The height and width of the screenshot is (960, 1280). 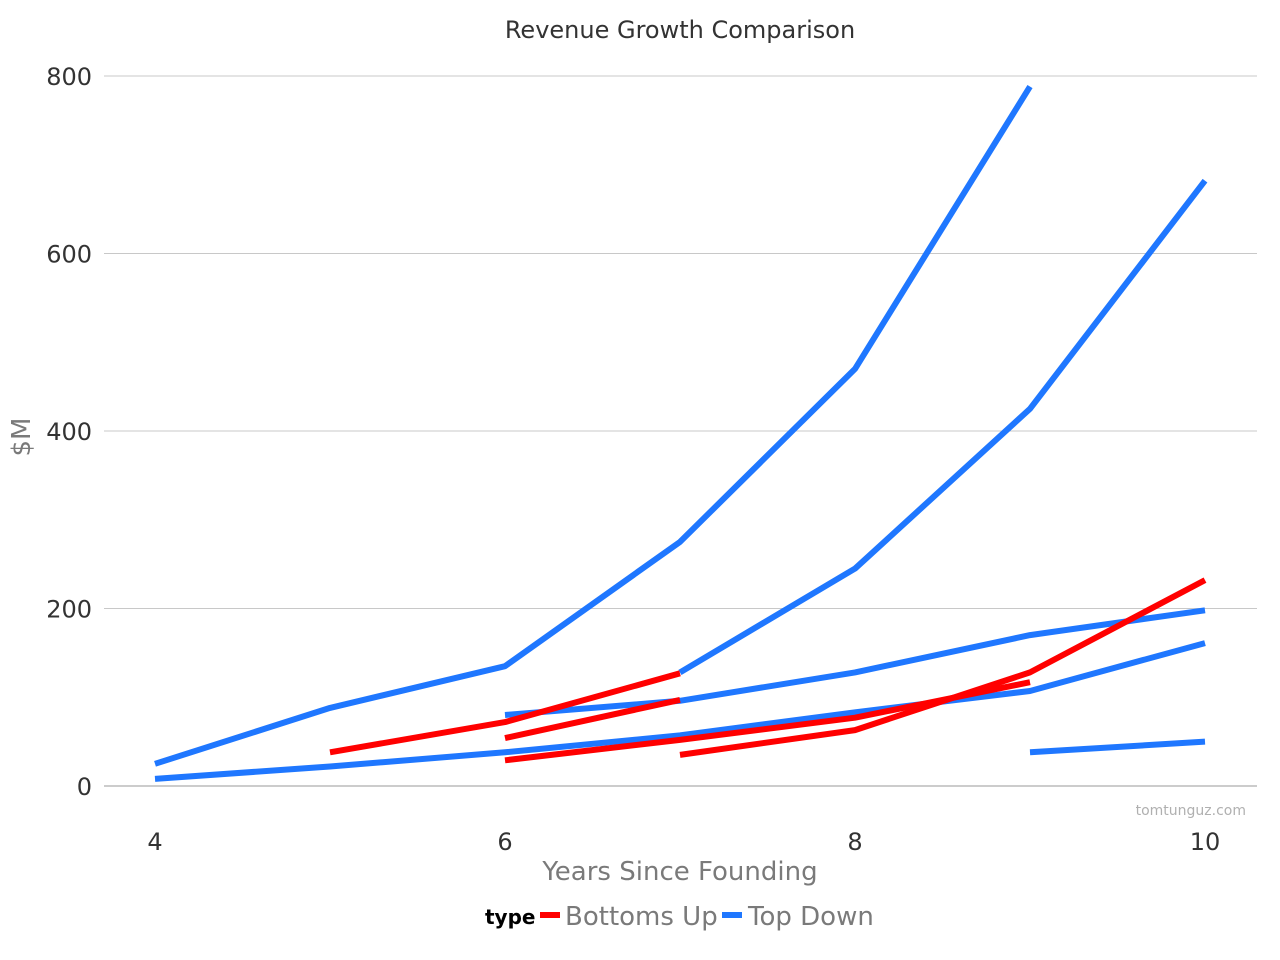 I want to click on y-axis-ticks: 0 200 400 600 800, so click(x=69, y=432).